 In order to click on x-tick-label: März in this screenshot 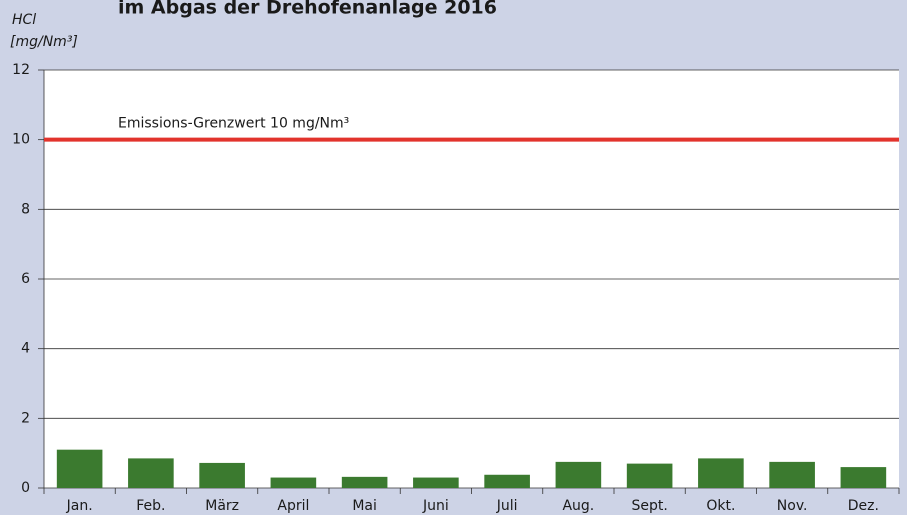, I will do `click(222, 506)`.